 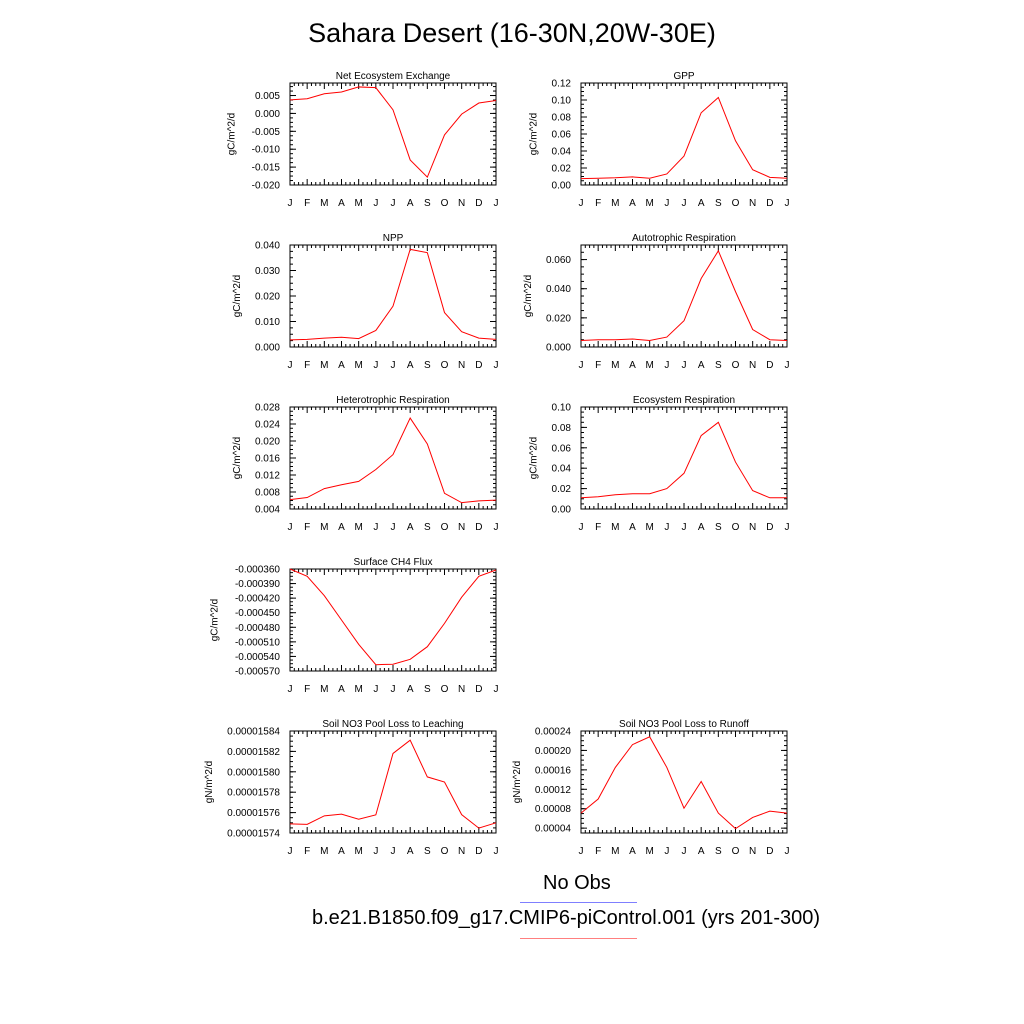 What do you see at coordinates (253, 772) in the screenshot?
I see `y-tick-label: 0.00001580` at bounding box center [253, 772].